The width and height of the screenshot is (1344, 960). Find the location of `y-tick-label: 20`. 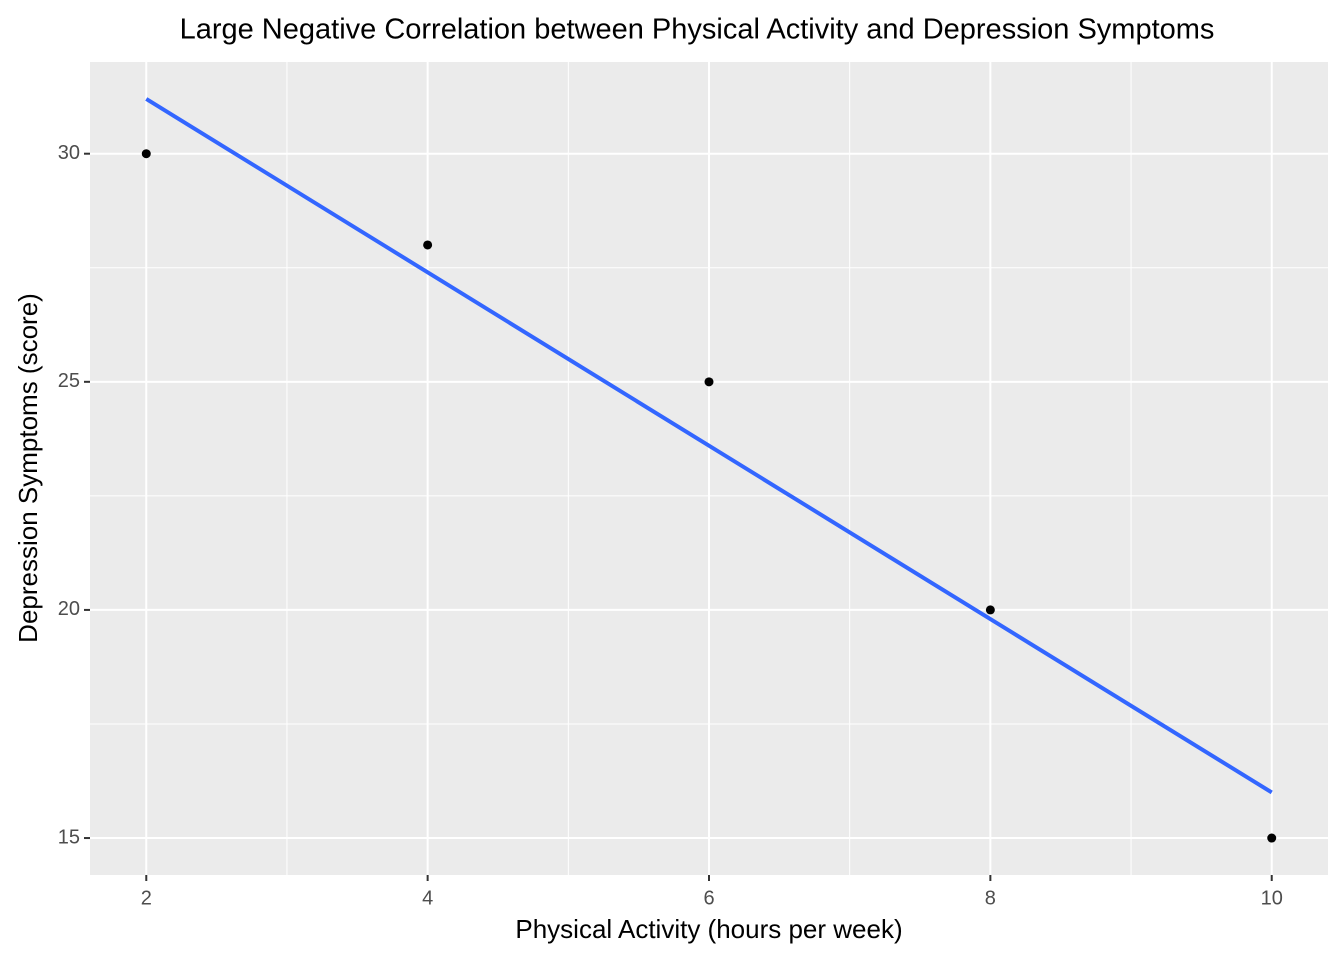

y-tick-label: 20 is located at coordinates (69, 609).